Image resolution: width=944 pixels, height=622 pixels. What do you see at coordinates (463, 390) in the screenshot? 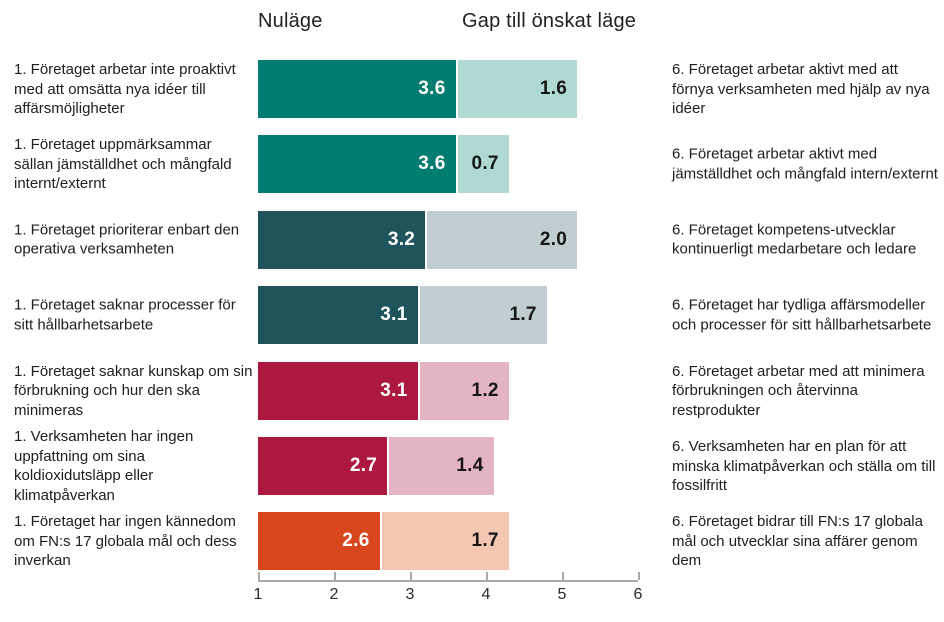
I see `gap-bar-segment: 1.2` at bounding box center [463, 390].